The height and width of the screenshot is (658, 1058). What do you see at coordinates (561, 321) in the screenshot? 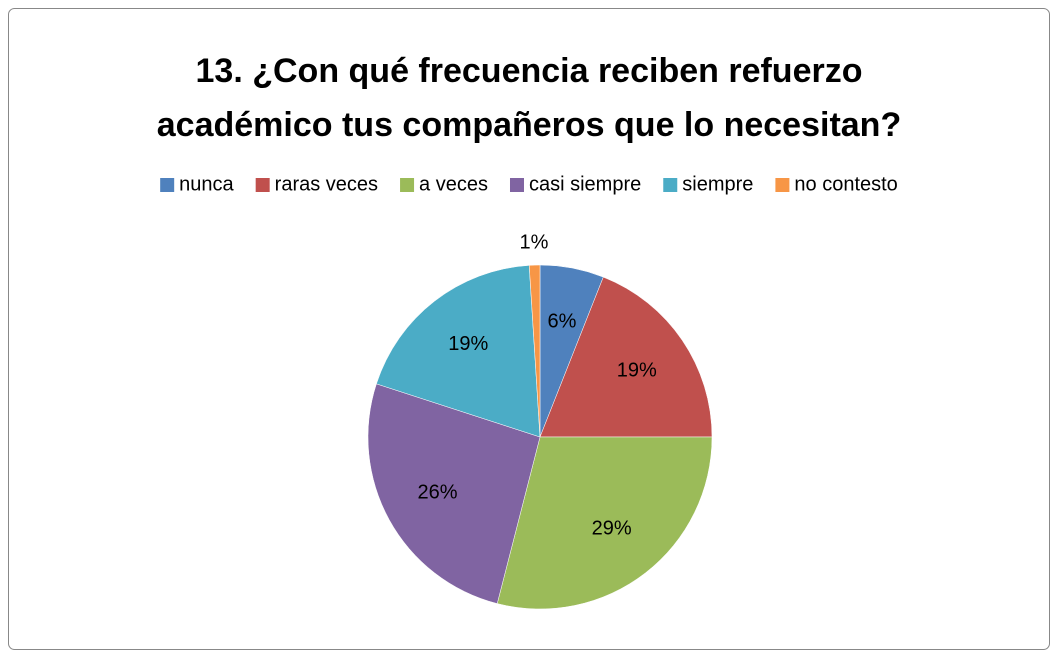
I see `data-label: 6%` at bounding box center [561, 321].